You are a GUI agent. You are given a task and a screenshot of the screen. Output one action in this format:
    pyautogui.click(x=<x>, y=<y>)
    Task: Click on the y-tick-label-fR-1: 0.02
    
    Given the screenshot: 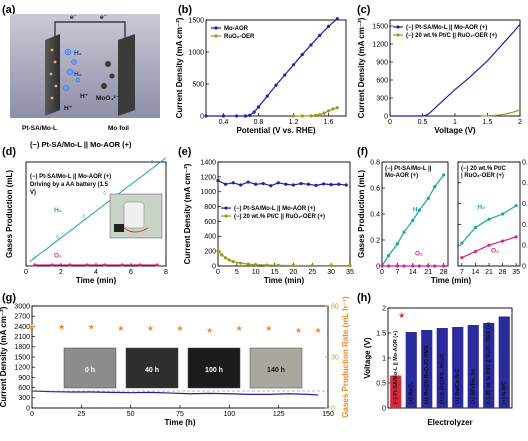 What is the action you would take?
    pyautogui.click(x=525, y=246)
    